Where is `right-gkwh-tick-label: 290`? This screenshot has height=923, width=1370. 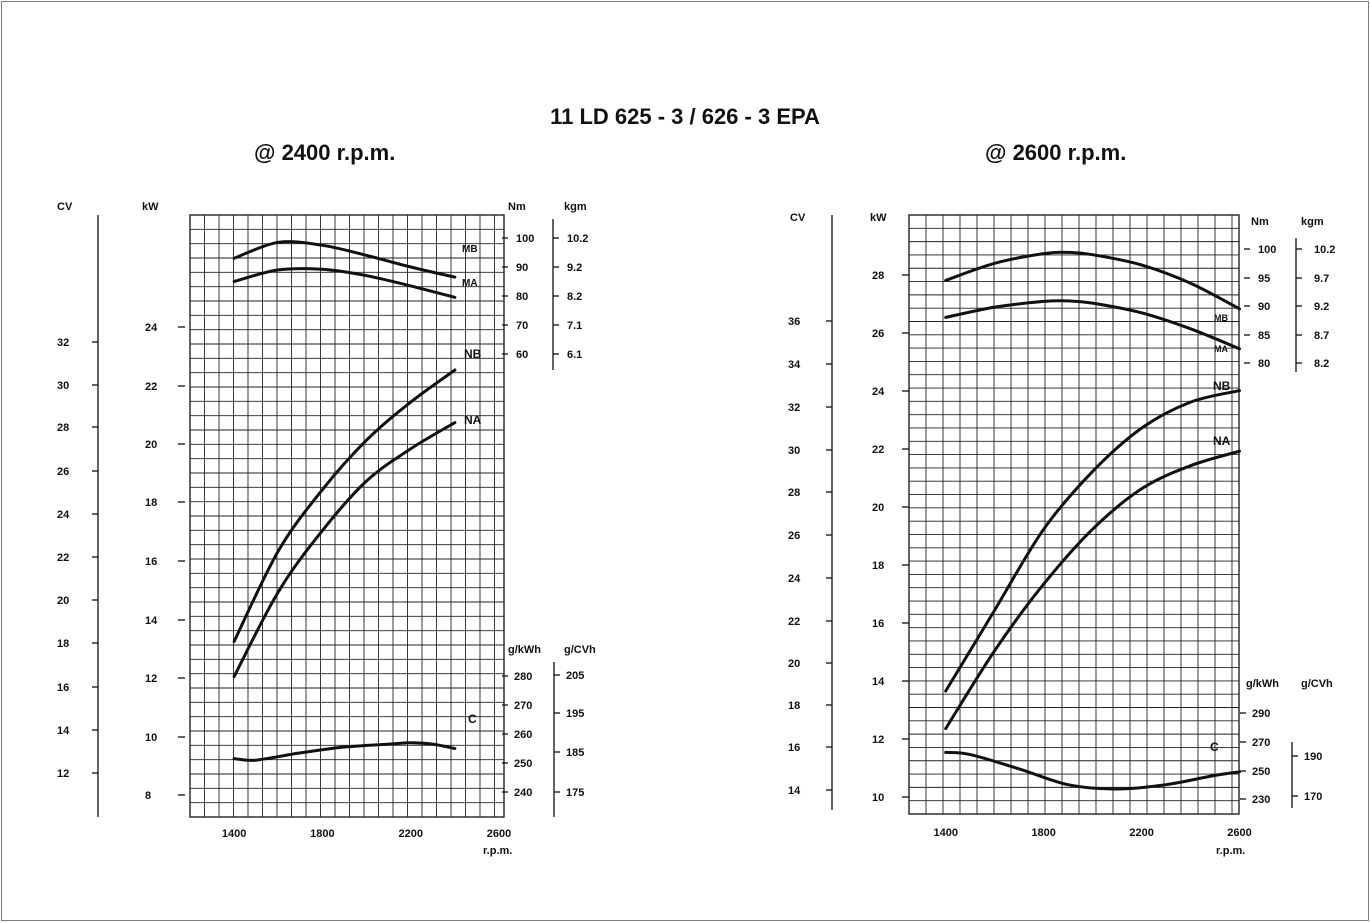 right-gkwh-tick-label: 290 is located at coordinates (1261, 714).